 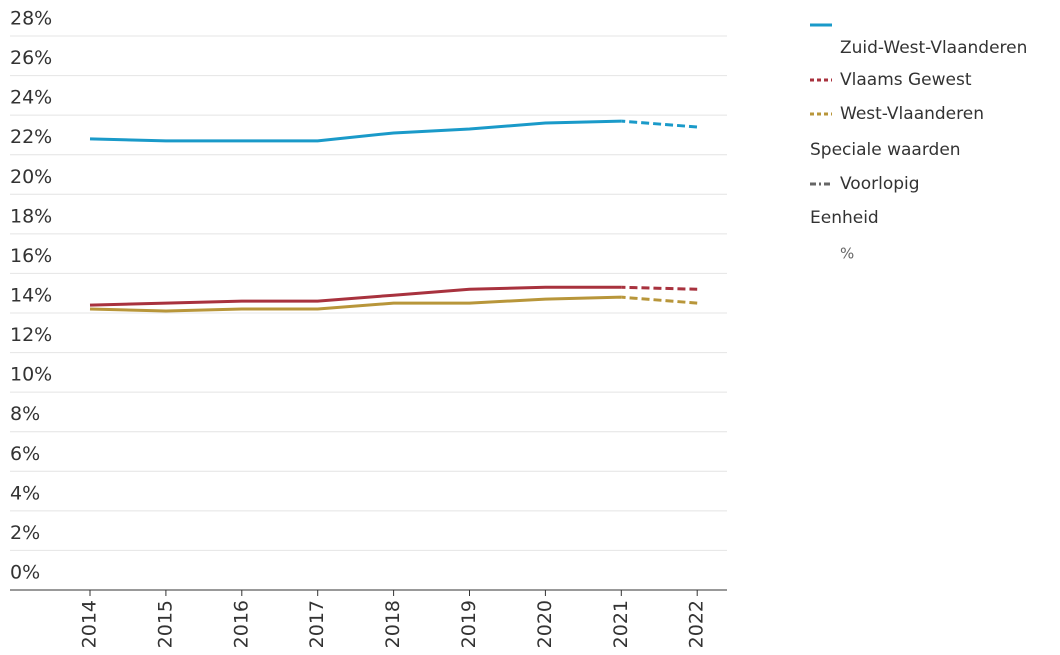 I want to click on legend-unit: %, so click(x=847, y=254).